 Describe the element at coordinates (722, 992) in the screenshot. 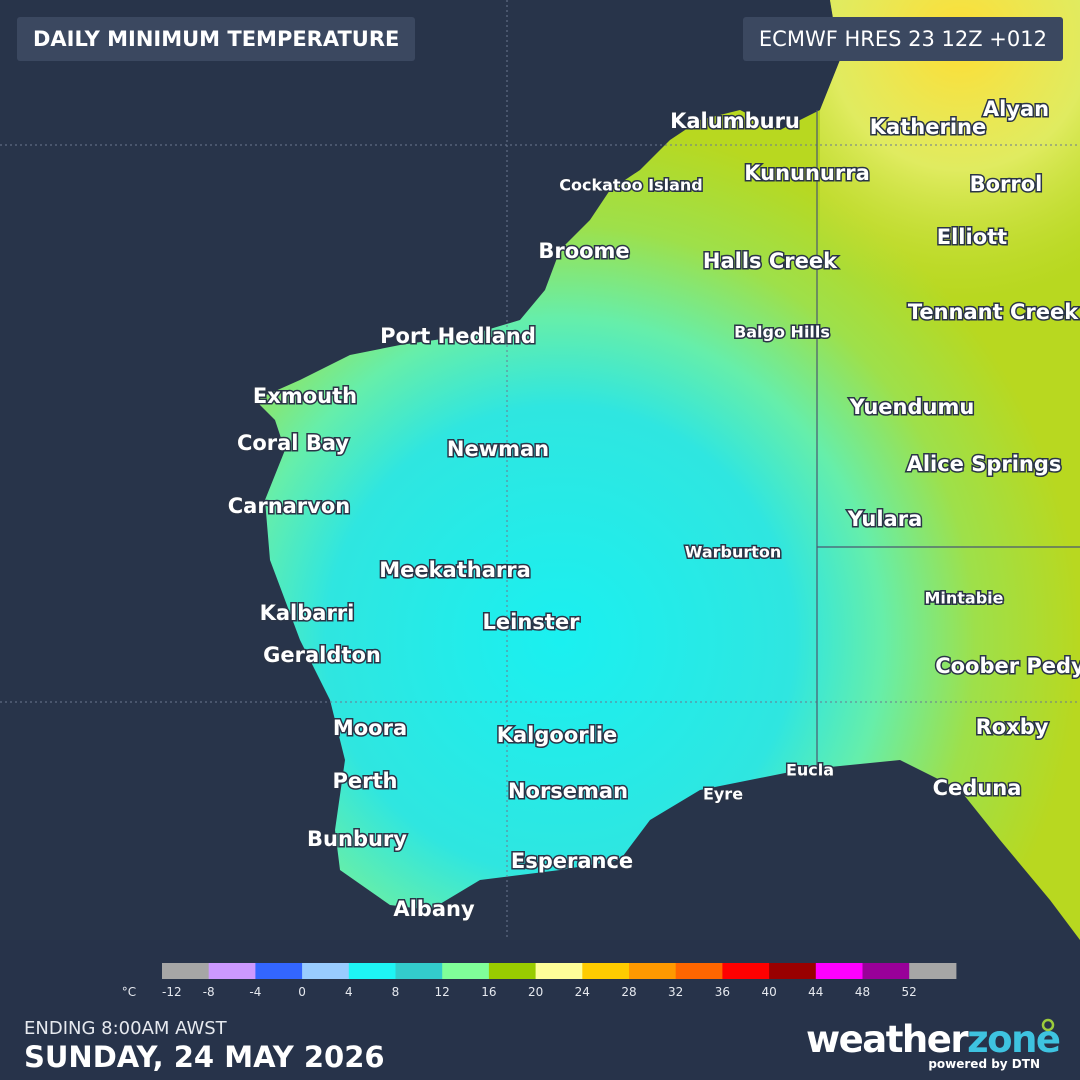

I see `legend-tick-label: 36` at that location.